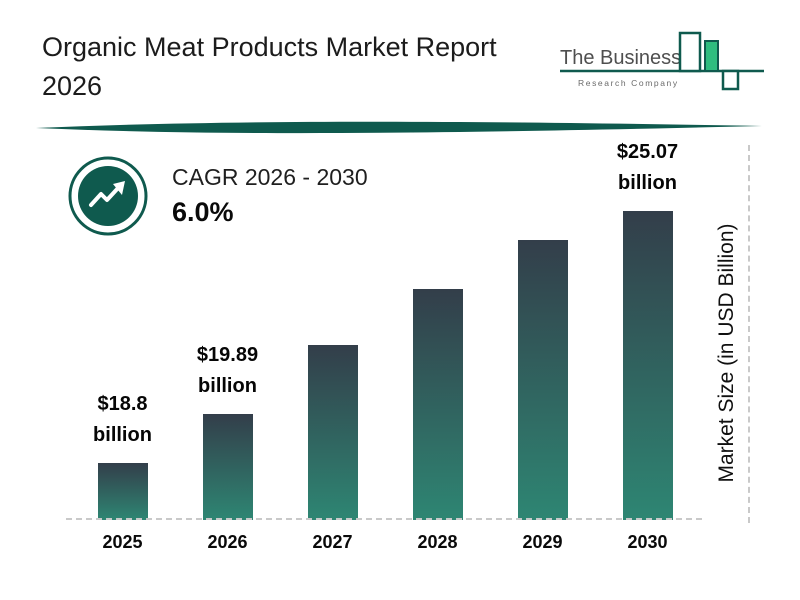 The width and height of the screenshot is (800, 600). Describe the element at coordinates (270, 196) in the screenshot. I see `cagr-text: CAGR 2026 - 2030 6.0%` at that location.